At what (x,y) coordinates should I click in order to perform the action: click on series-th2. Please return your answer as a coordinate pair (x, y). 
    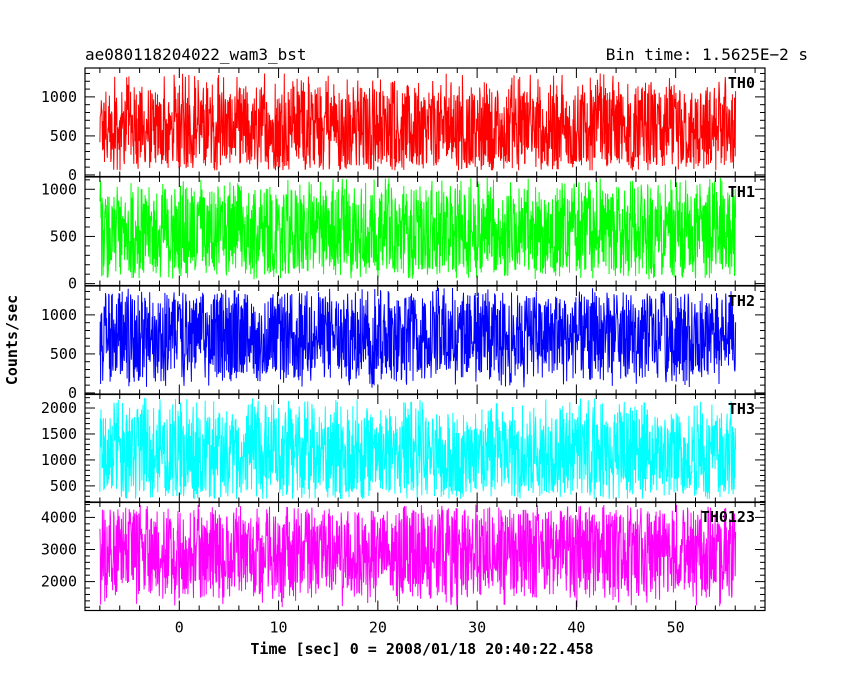
    Looking at the image, I should click on (418, 337).